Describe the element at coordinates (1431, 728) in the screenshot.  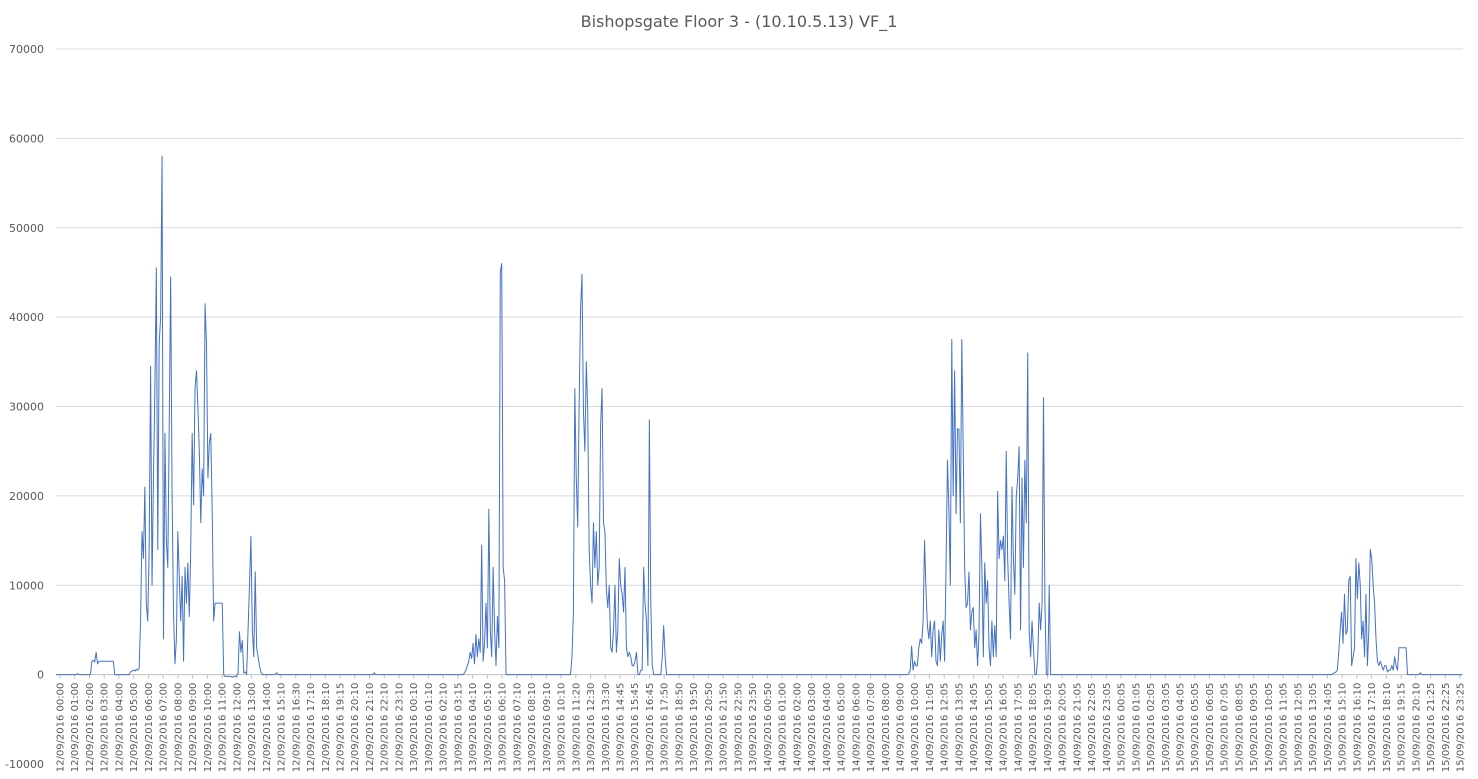
I see `x-tick-label: 15/09/2016 21:25` at that location.